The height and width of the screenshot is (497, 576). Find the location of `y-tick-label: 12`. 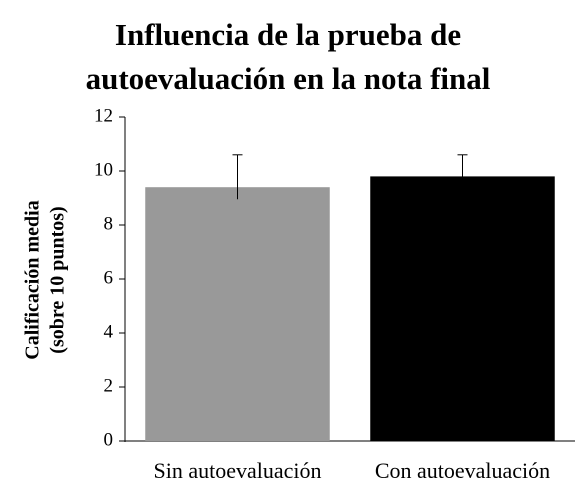

y-tick-label: 12 is located at coordinates (103, 115).